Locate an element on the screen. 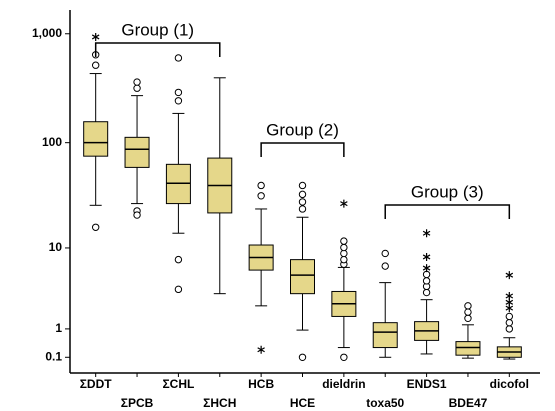 The image size is (555, 411). x-tick-label: ΣHCH is located at coordinates (219, 403).